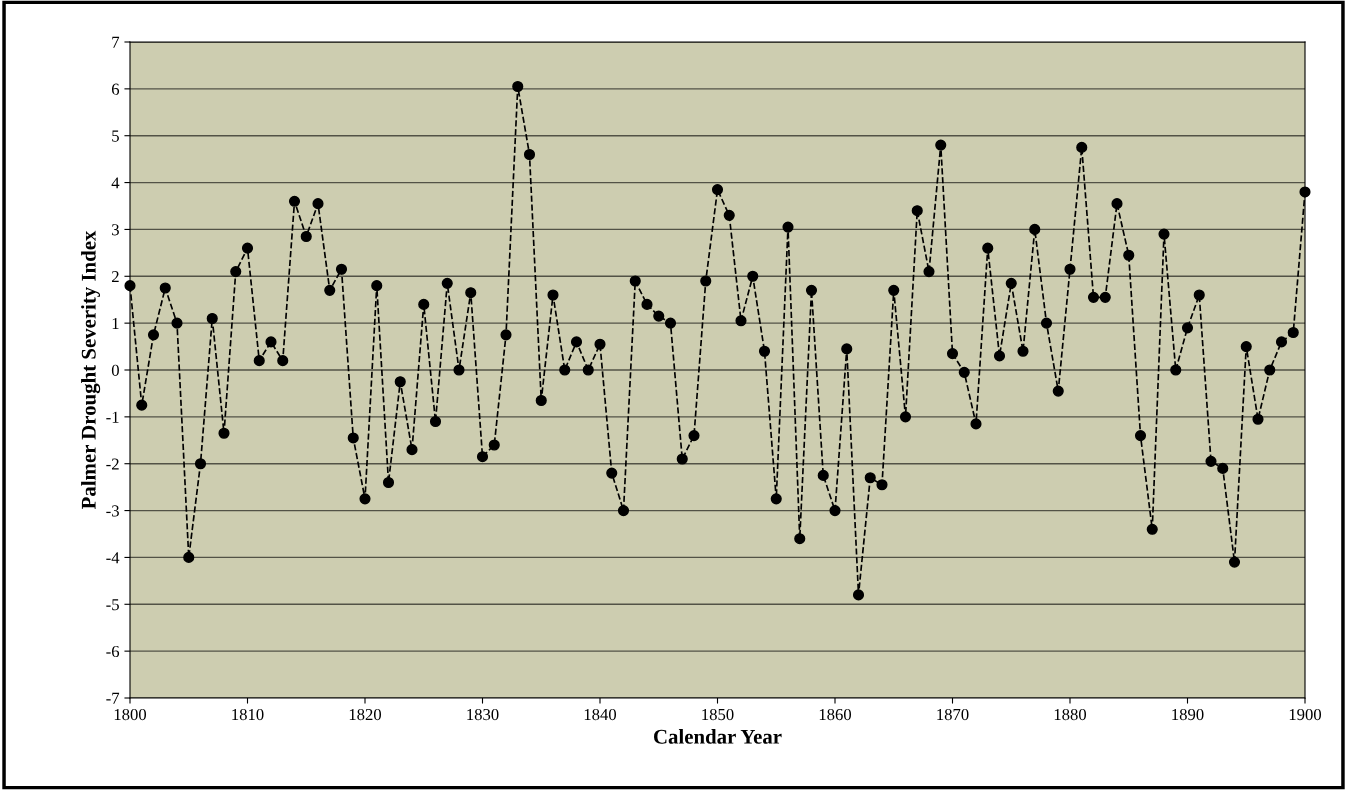 This screenshot has width=1347, height=790. What do you see at coordinates (600, 714) in the screenshot?
I see `x-tick-label: 1840` at bounding box center [600, 714].